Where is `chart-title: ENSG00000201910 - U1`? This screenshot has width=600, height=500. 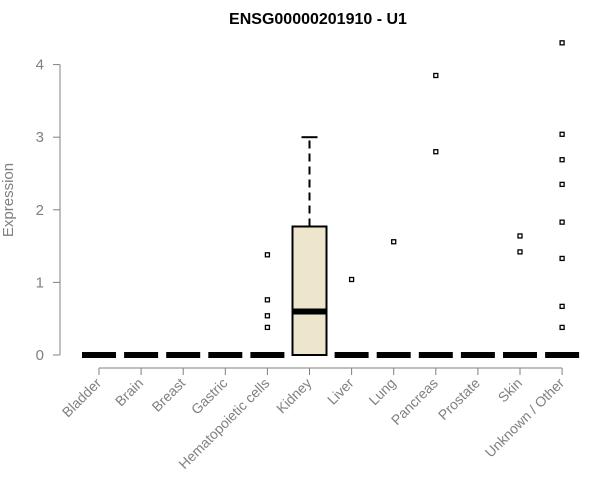 chart-title: ENSG00000201910 - U1 is located at coordinates (318, 19).